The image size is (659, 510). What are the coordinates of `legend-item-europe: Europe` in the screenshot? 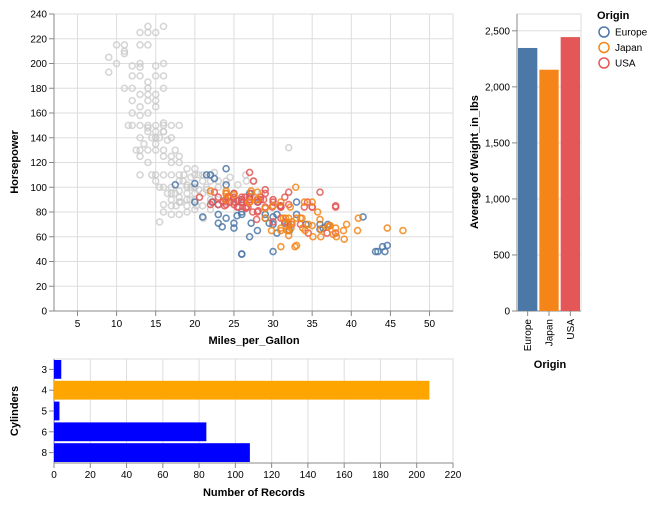 It's located at (623, 32).